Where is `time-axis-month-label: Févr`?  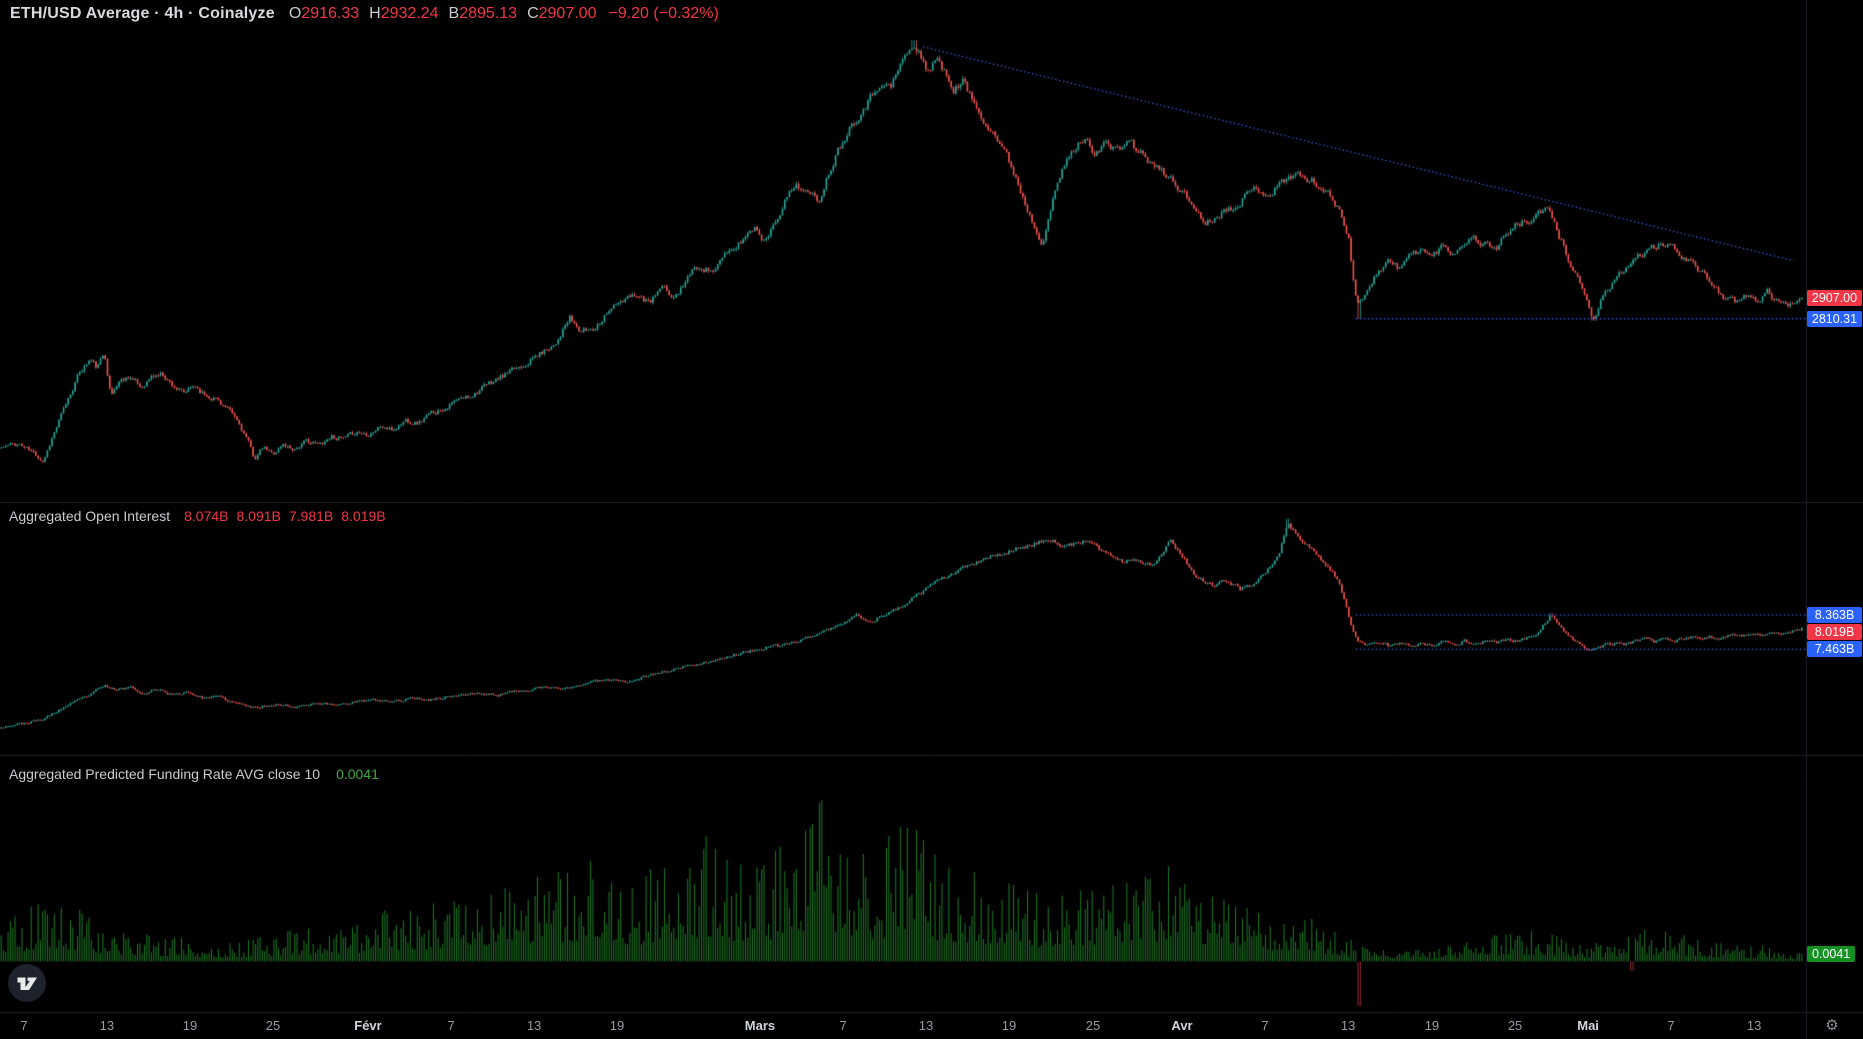
time-axis-month-label: Févr is located at coordinates (368, 1025).